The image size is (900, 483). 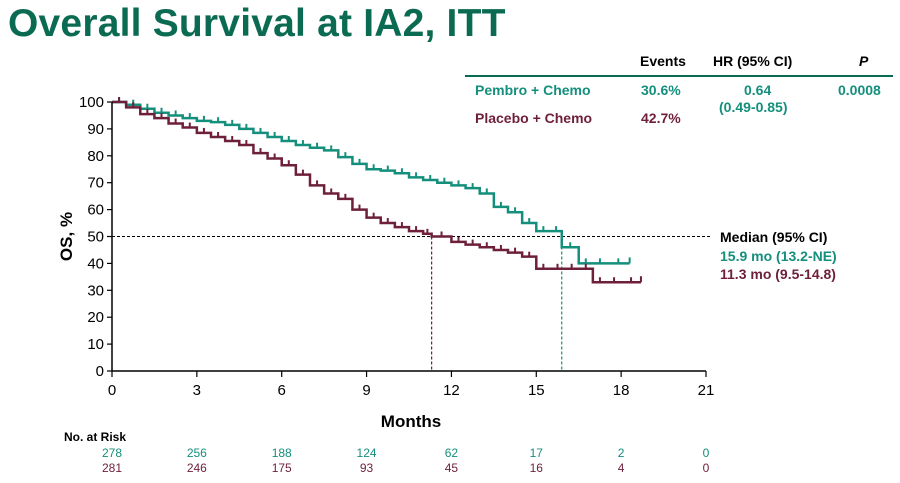 I want to click on y-tick-label: 70, so click(x=95, y=183).